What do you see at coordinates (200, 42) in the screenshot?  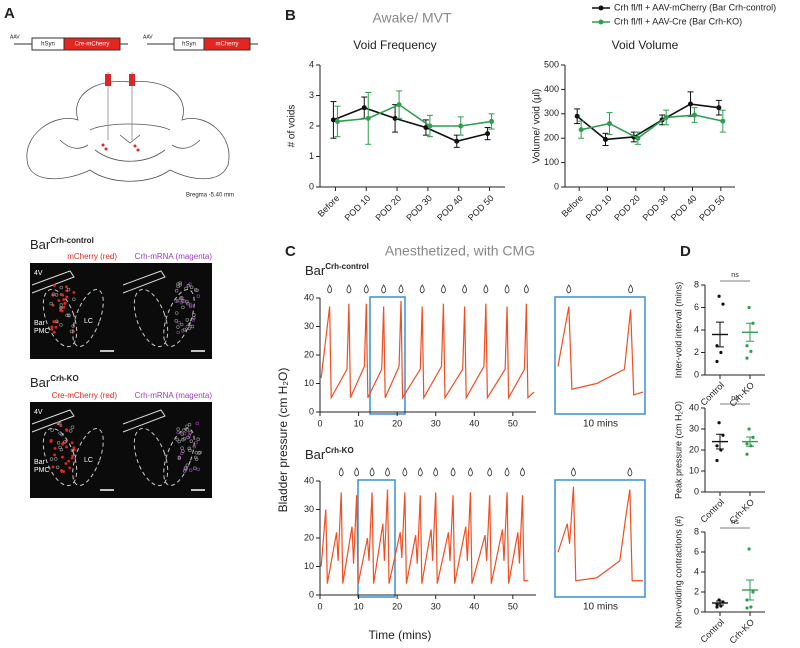 I see `construct: AAV hSyn mCherry` at bounding box center [200, 42].